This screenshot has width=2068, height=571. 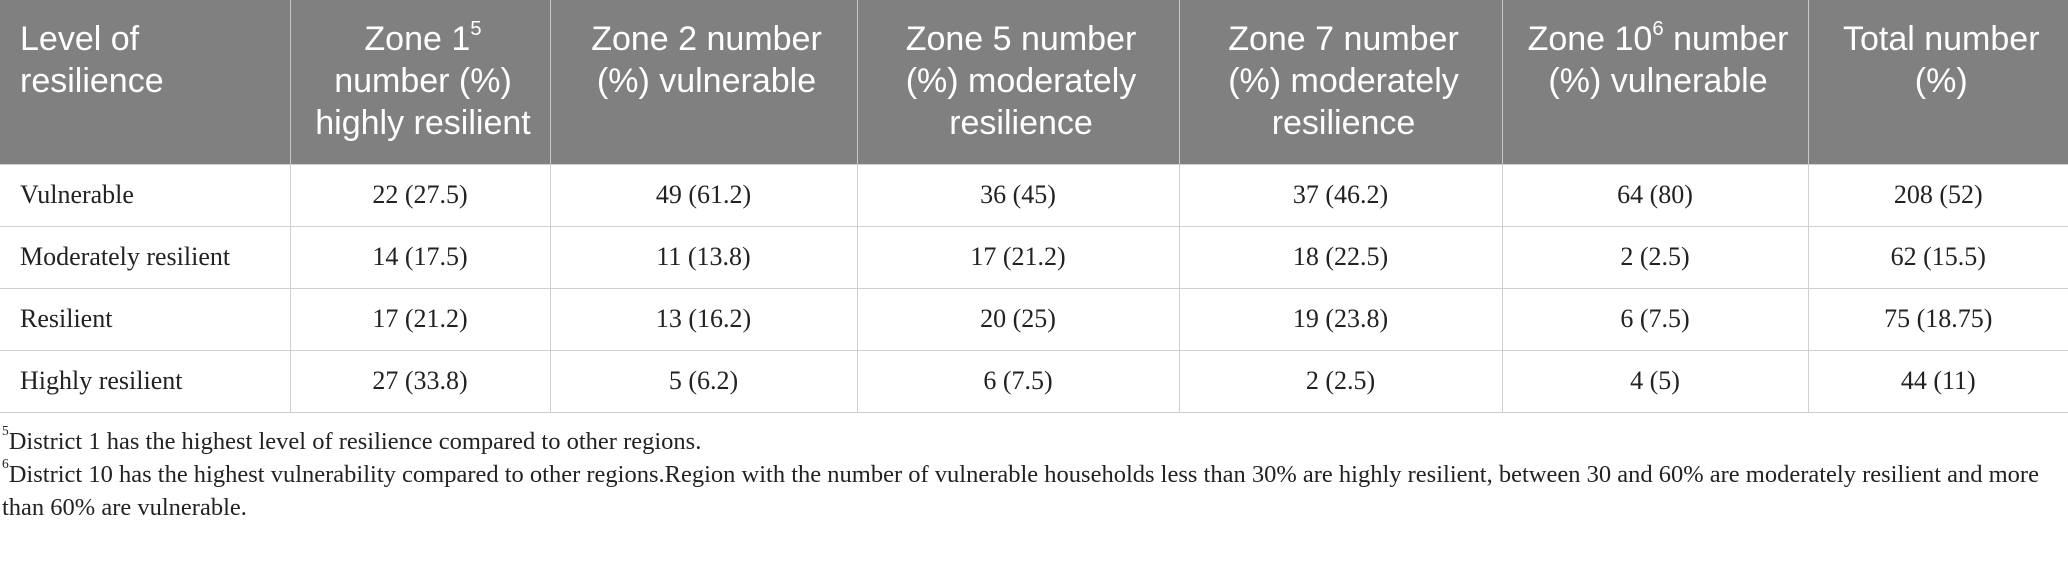 I want to click on header-text: Zone 1, so click(x=417, y=39).